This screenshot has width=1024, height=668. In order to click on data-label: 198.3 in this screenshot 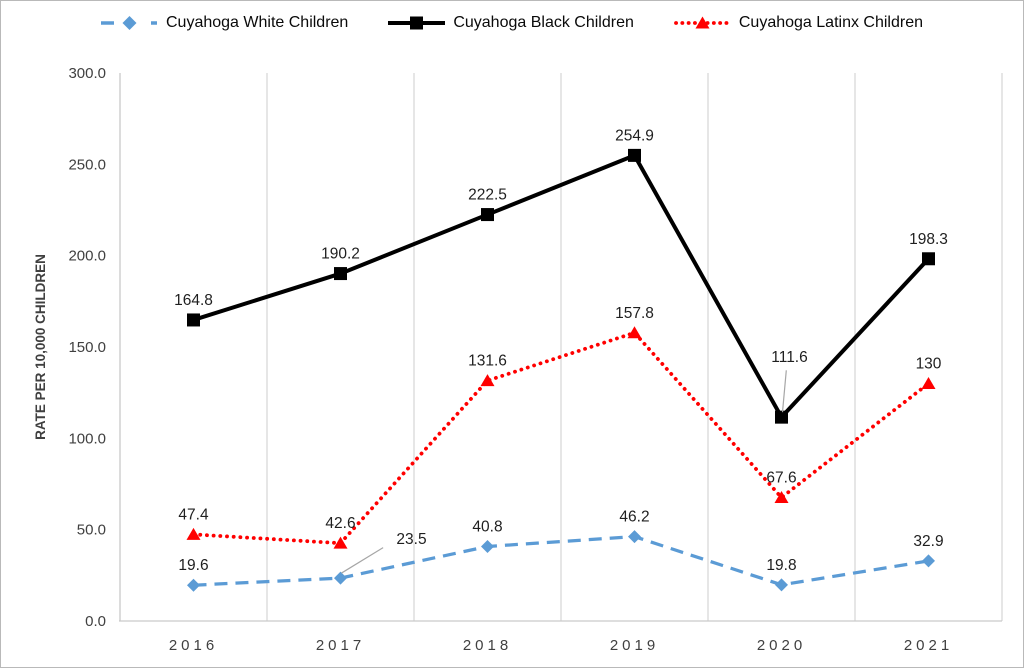, I will do `click(928, 239)`.